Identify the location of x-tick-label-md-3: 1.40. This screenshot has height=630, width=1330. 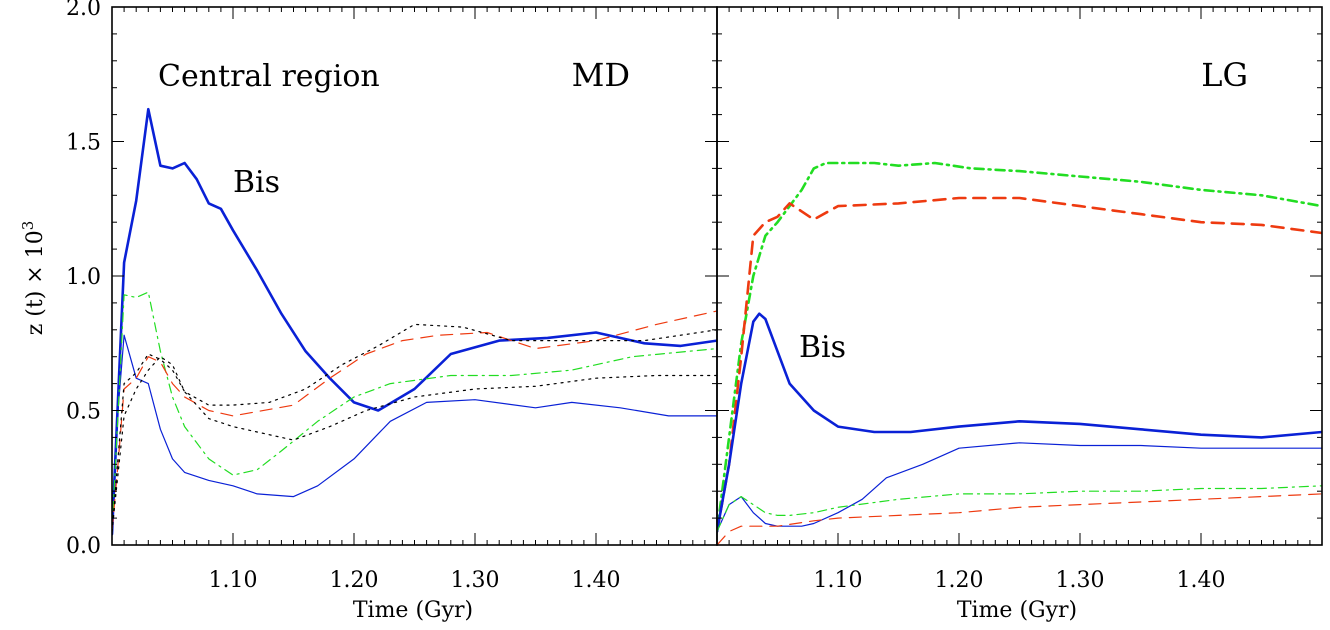
(596, 580).